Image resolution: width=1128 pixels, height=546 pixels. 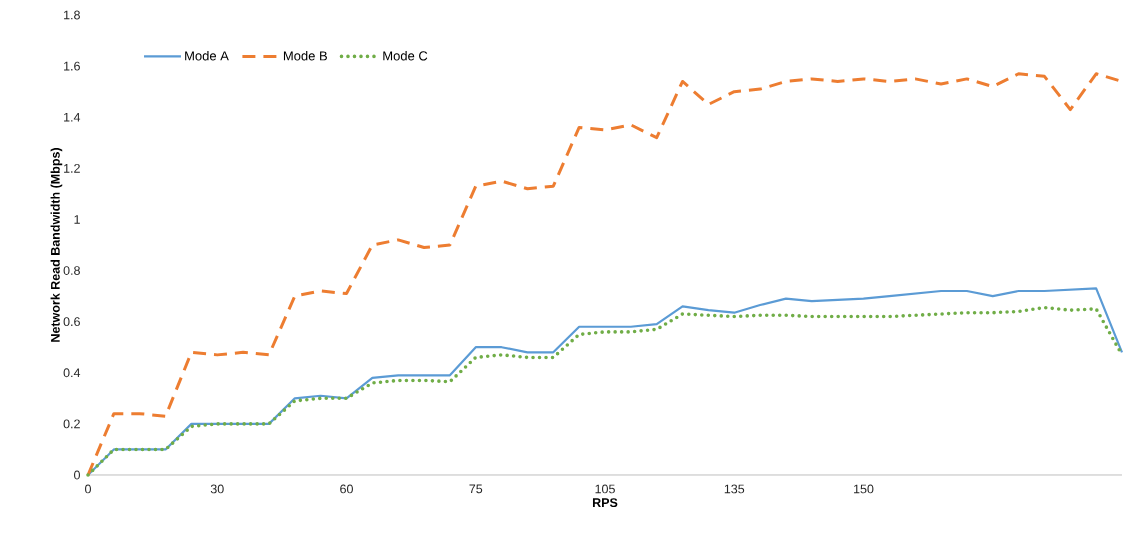 I want to click on legend-label: Mode A, so click(x=207, y=55).